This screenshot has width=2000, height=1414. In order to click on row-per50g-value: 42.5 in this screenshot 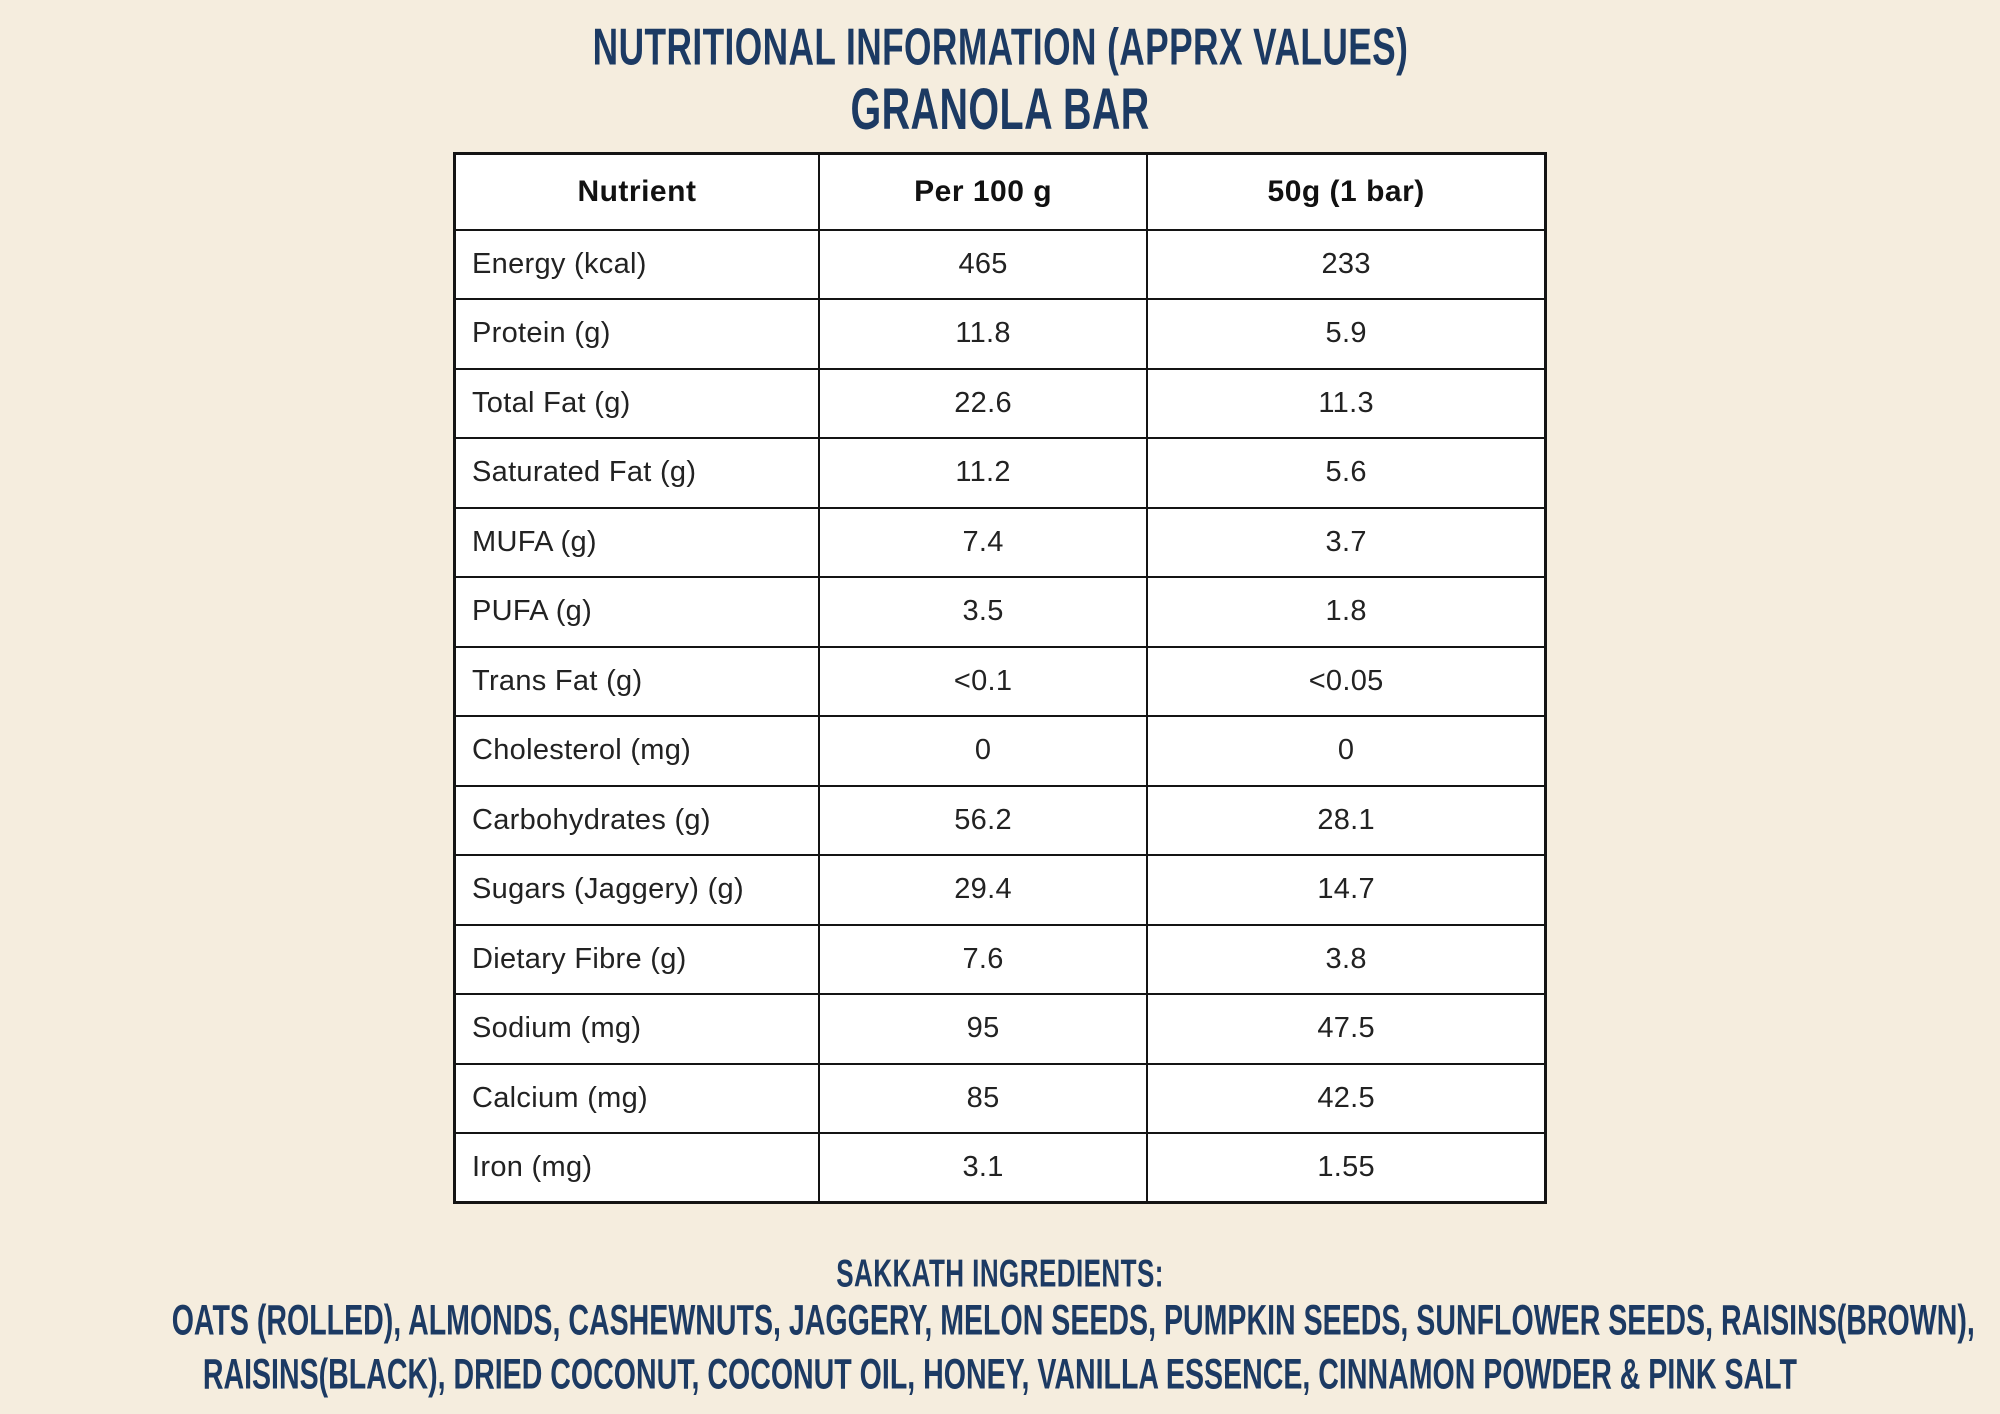, I will do `click(1346, 1098)`.